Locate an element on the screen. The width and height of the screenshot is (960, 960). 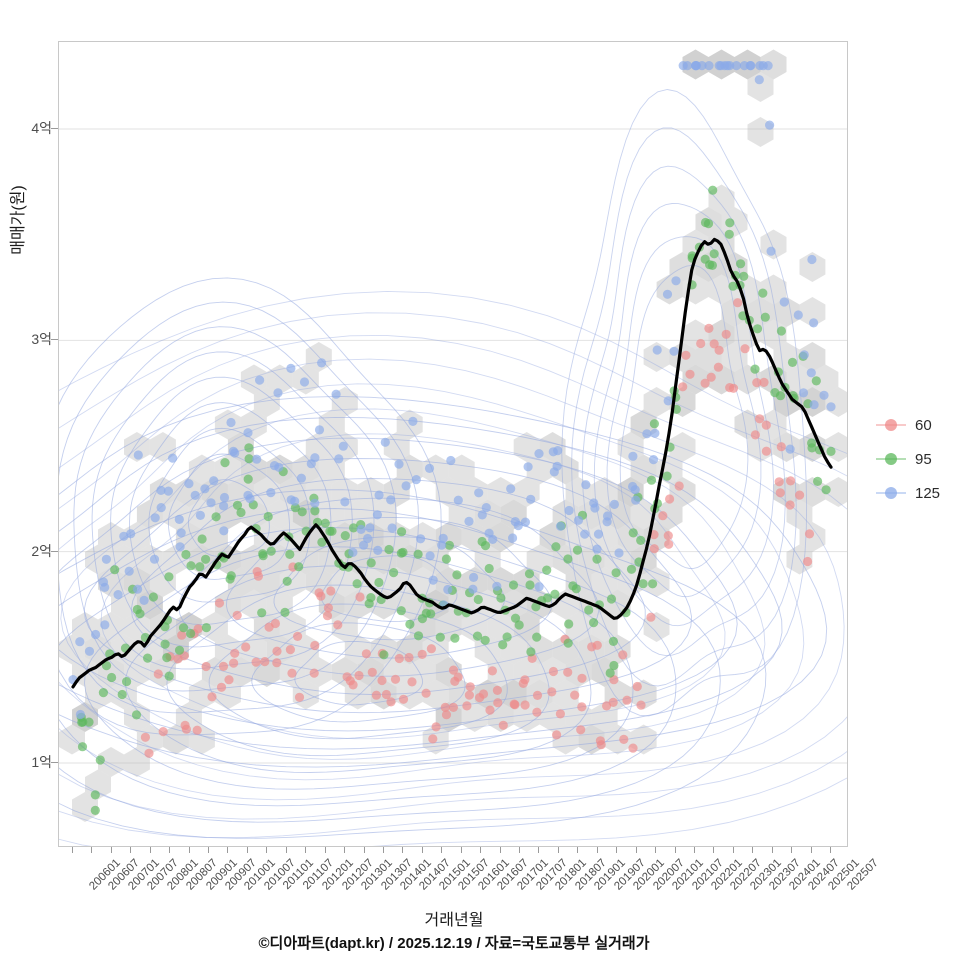
legend-item-95: 95 is located at coordinates (918, 459).